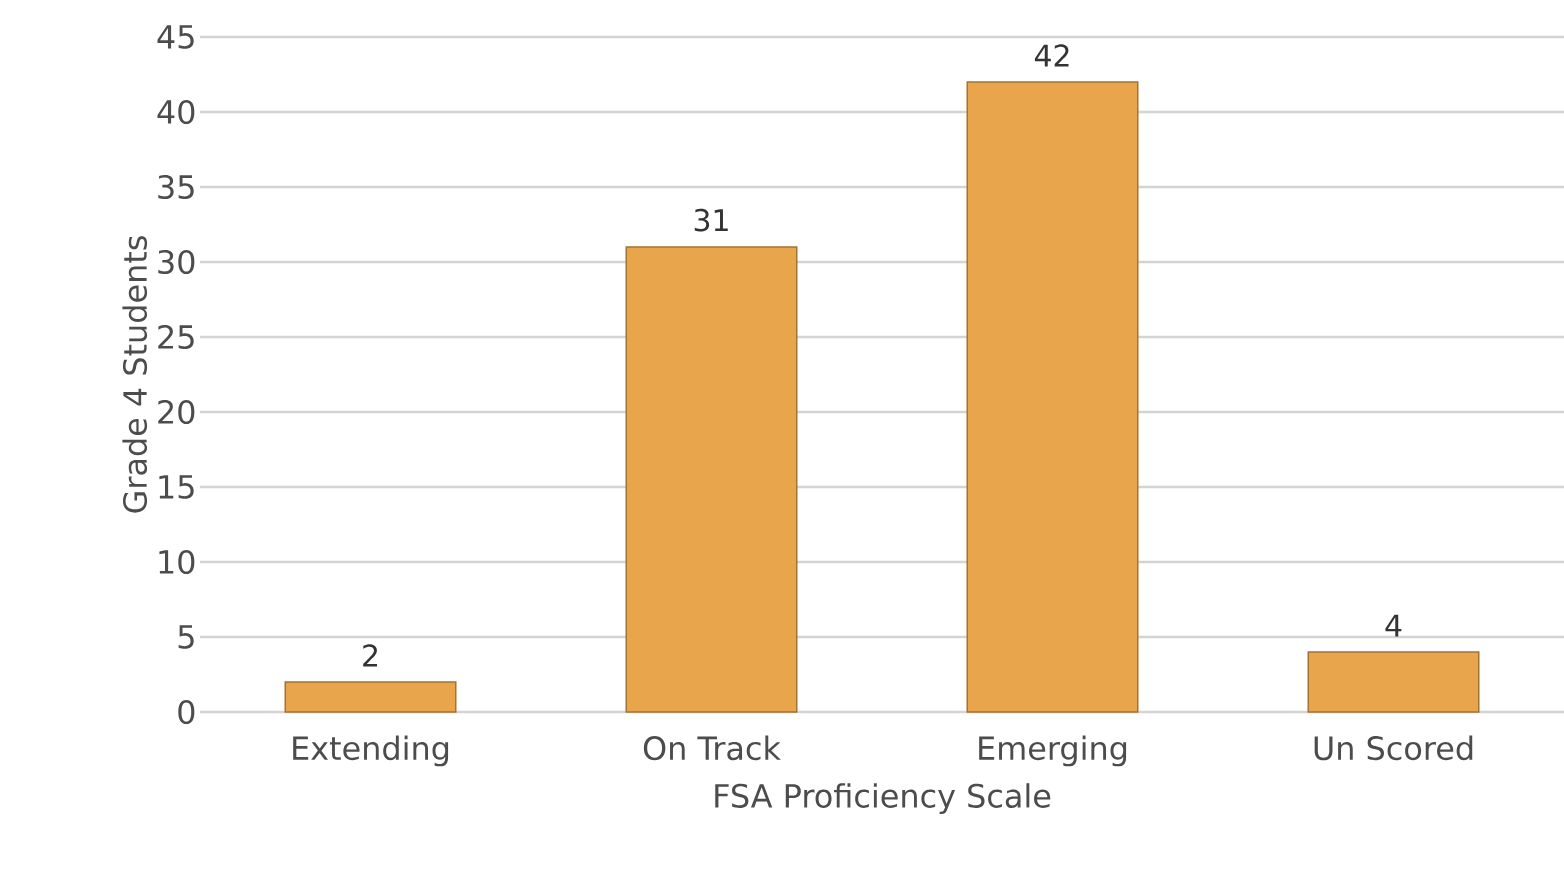 This screenshot has height=893, width=1564. What do you see at coordinates (370, 655) in the screenshot?
I see `data-label: 2` at bounding box center [370, 655].